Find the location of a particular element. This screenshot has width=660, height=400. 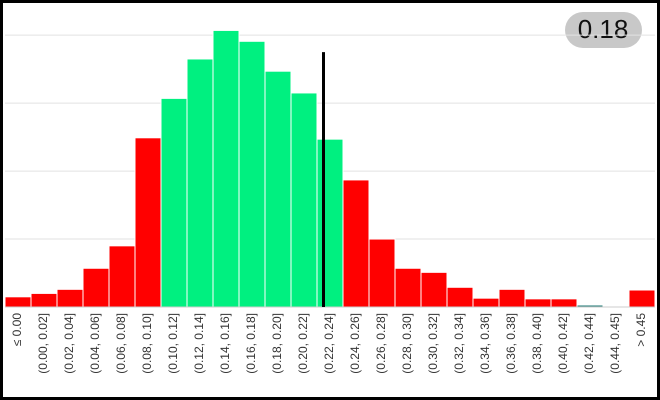

x-tick-label: (0.24, 0.26] is located at coordinates (355, 343).